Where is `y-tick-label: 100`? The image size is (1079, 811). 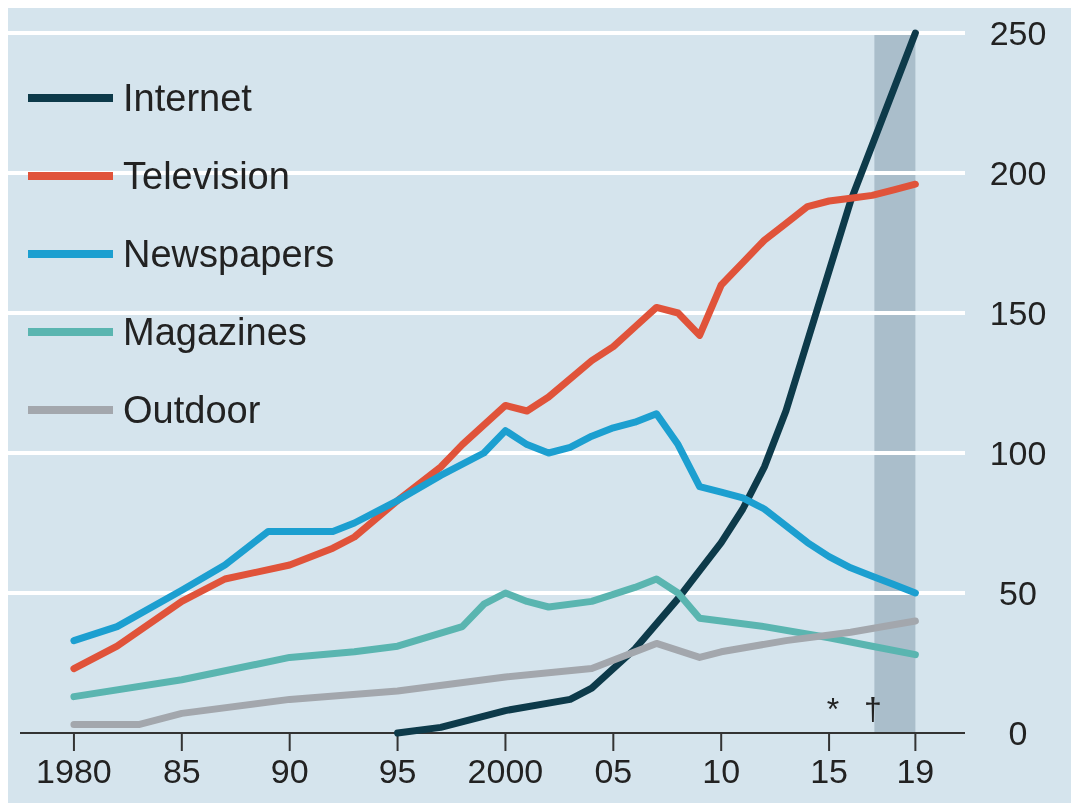 y-tick-label: 100 is located at coordinates (1018, 453).